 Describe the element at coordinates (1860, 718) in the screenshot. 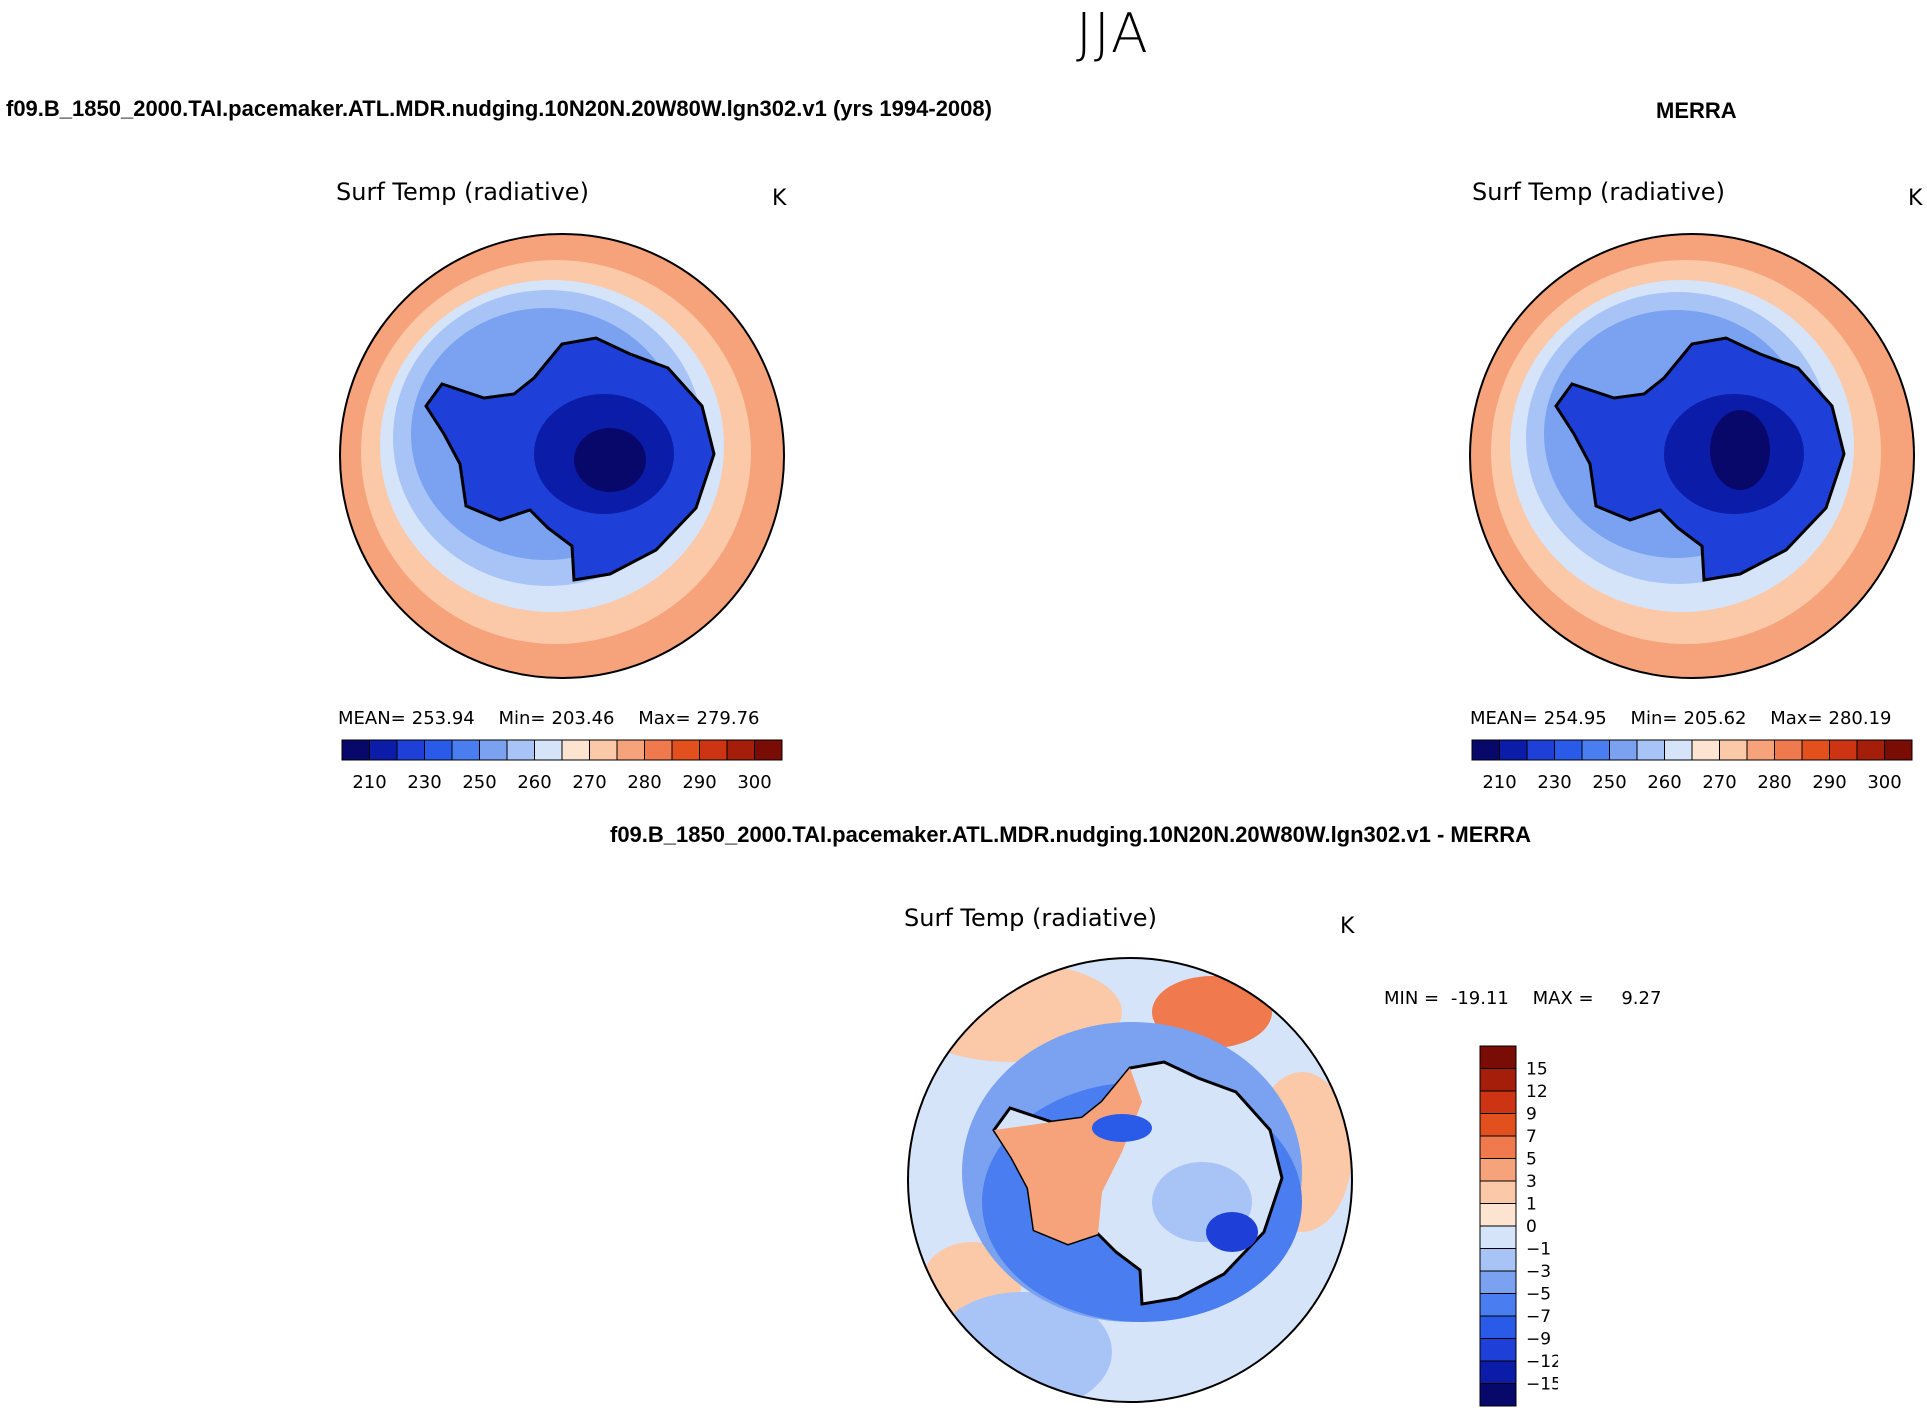

I see `max-value: 280.19` at that location.